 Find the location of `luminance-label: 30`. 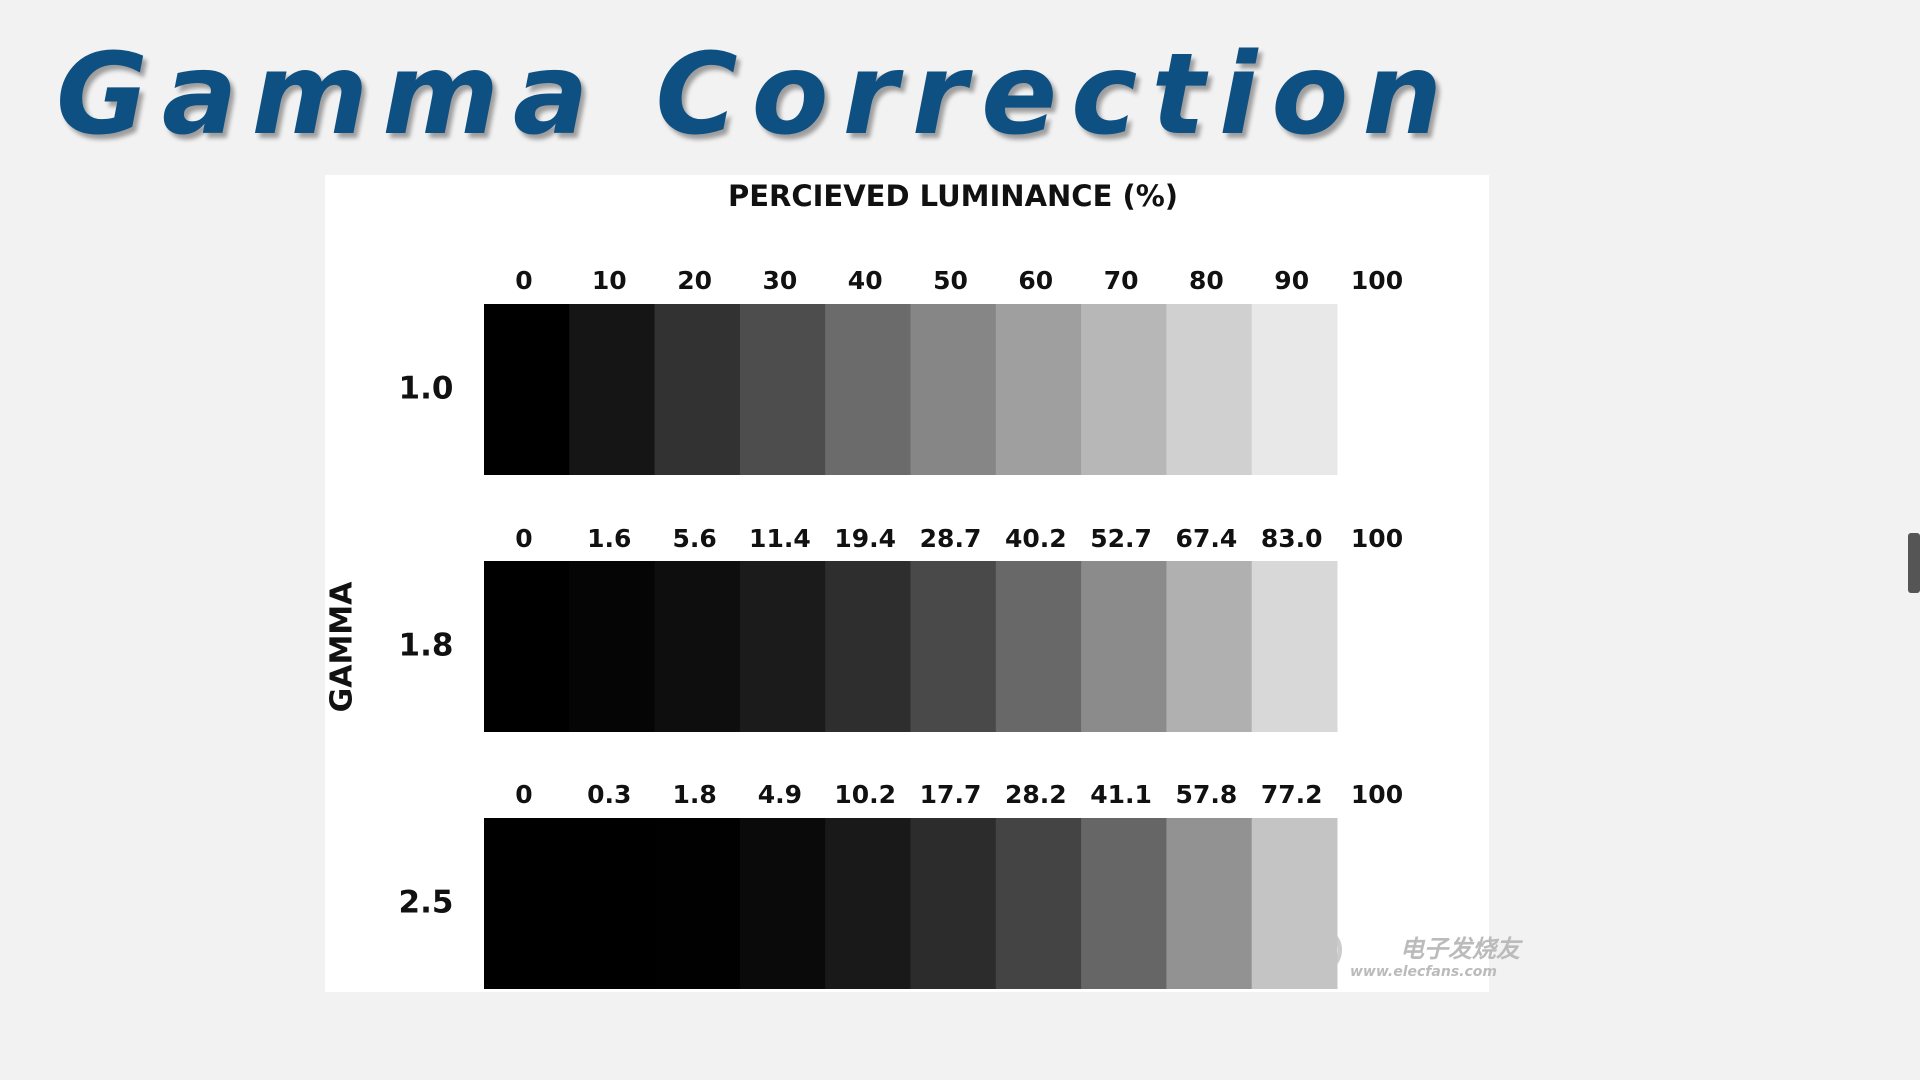

luminance-label: 30 is located at coordinates (780, 280).